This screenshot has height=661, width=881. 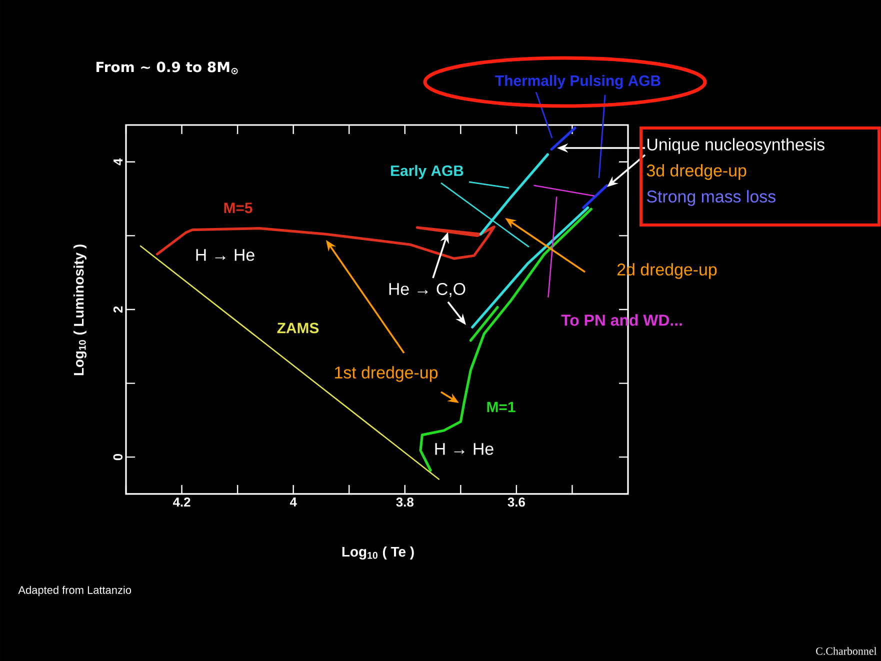 I want to click on x-tick-label: 3.8, so click(x=405, y=502).